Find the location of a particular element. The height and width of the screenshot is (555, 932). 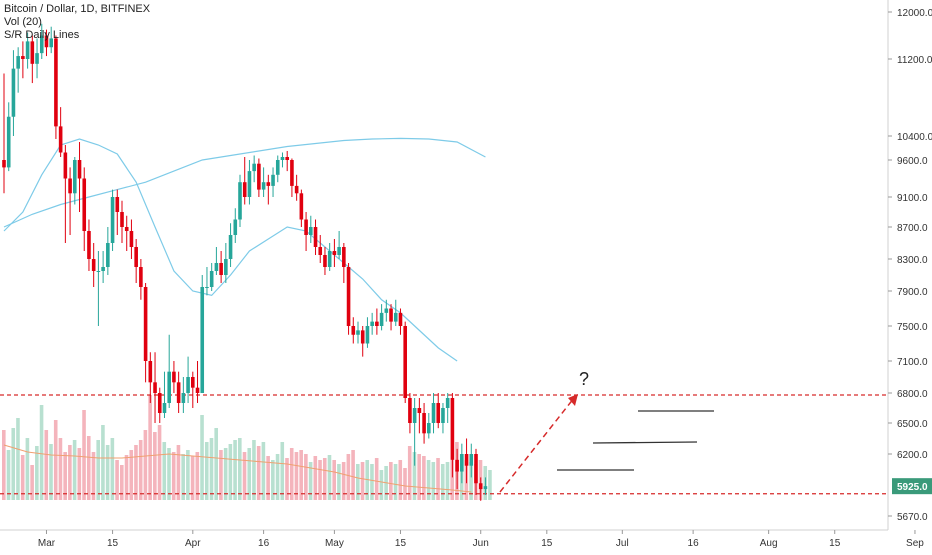

volume-bars is located at coordinates (247, 447).